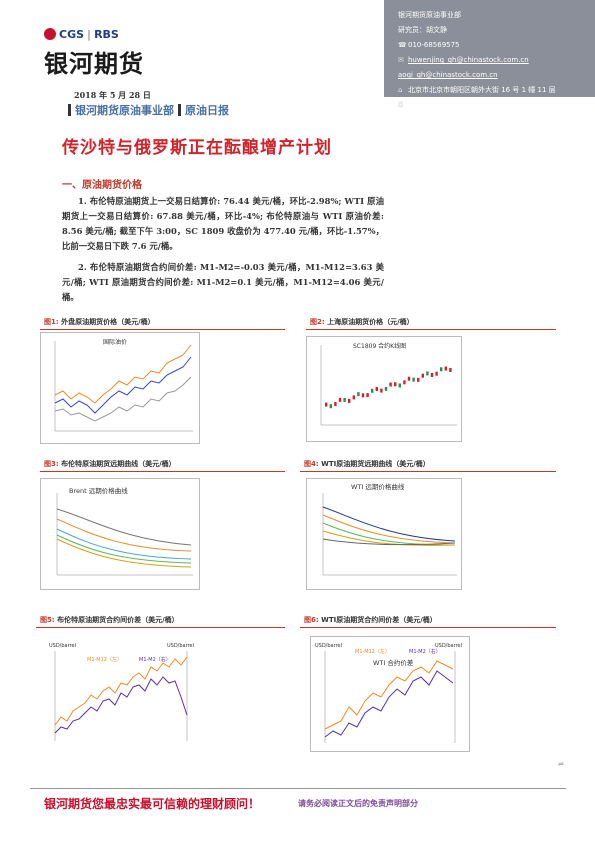  Describe the element at coordinates (118, 464) in the screenshot. I see `fig3-caption-text: 布伦特原油期货远期曲线（美元/桶）` at that location.